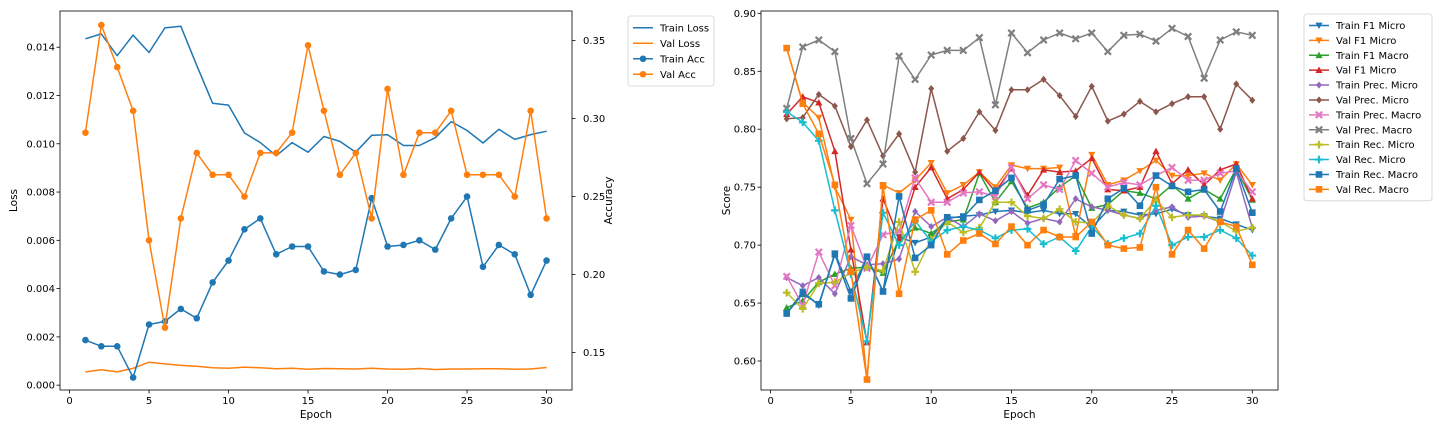 This screenshot has width=1440, height=432. I want to click on y-tick-label: 0.90, so click(745, 14).